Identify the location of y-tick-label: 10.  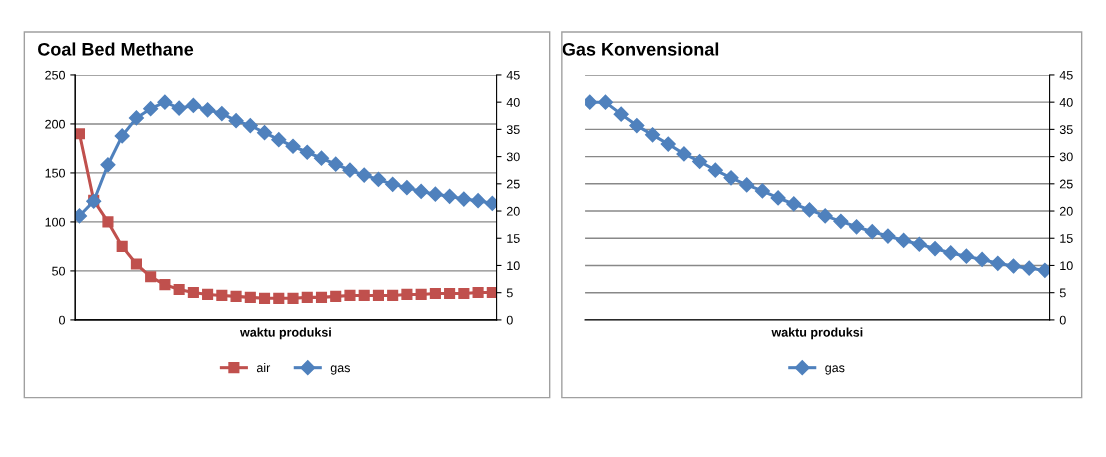
(1066, 266).